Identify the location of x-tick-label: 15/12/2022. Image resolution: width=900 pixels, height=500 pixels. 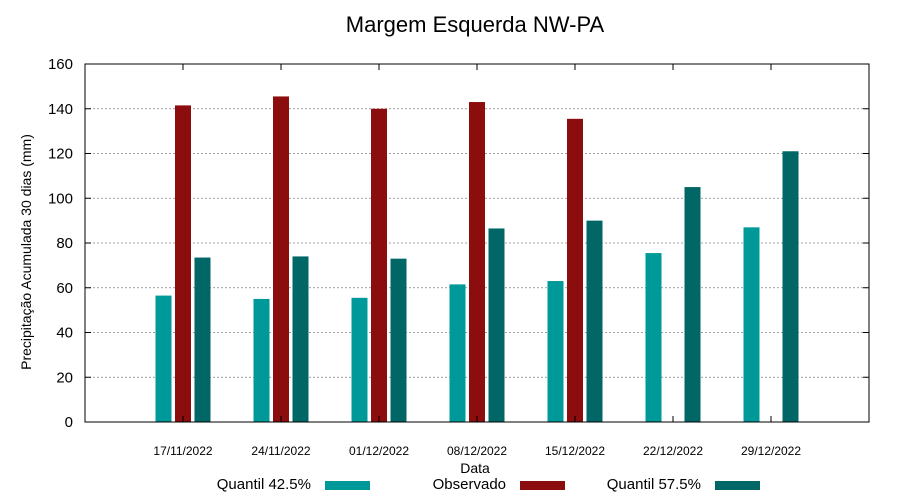
(575, 451).